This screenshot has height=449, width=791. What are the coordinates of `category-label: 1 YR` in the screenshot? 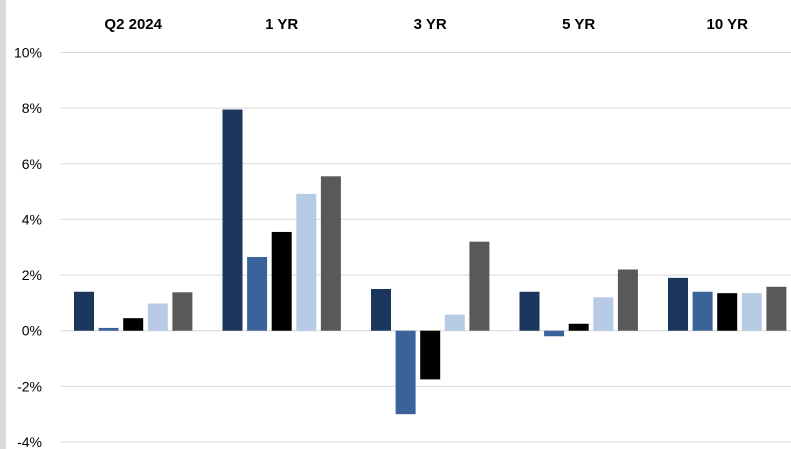 It's located at (281, 24).